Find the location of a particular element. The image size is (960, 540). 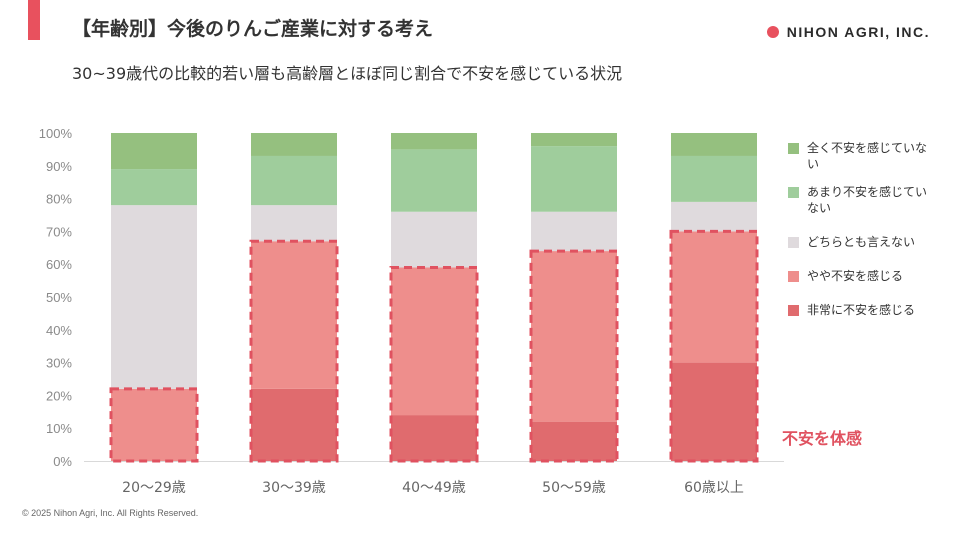

page-subtitle: 30~39歳代の比較的若い層も高齢層とほぼ同じ割合で不安を感じている状況 is located at coordinates (347, 73).